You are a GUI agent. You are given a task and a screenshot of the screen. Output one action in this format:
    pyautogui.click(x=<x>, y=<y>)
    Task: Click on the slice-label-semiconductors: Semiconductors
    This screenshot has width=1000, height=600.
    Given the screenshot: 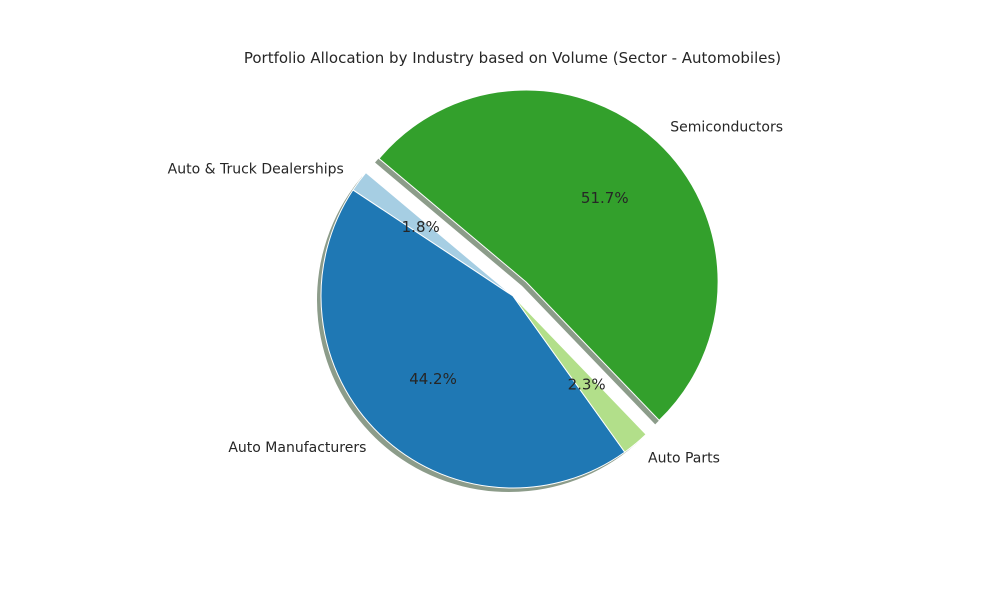 What is the action you would take?
    pyautogui.click(x=726, y=128)
    